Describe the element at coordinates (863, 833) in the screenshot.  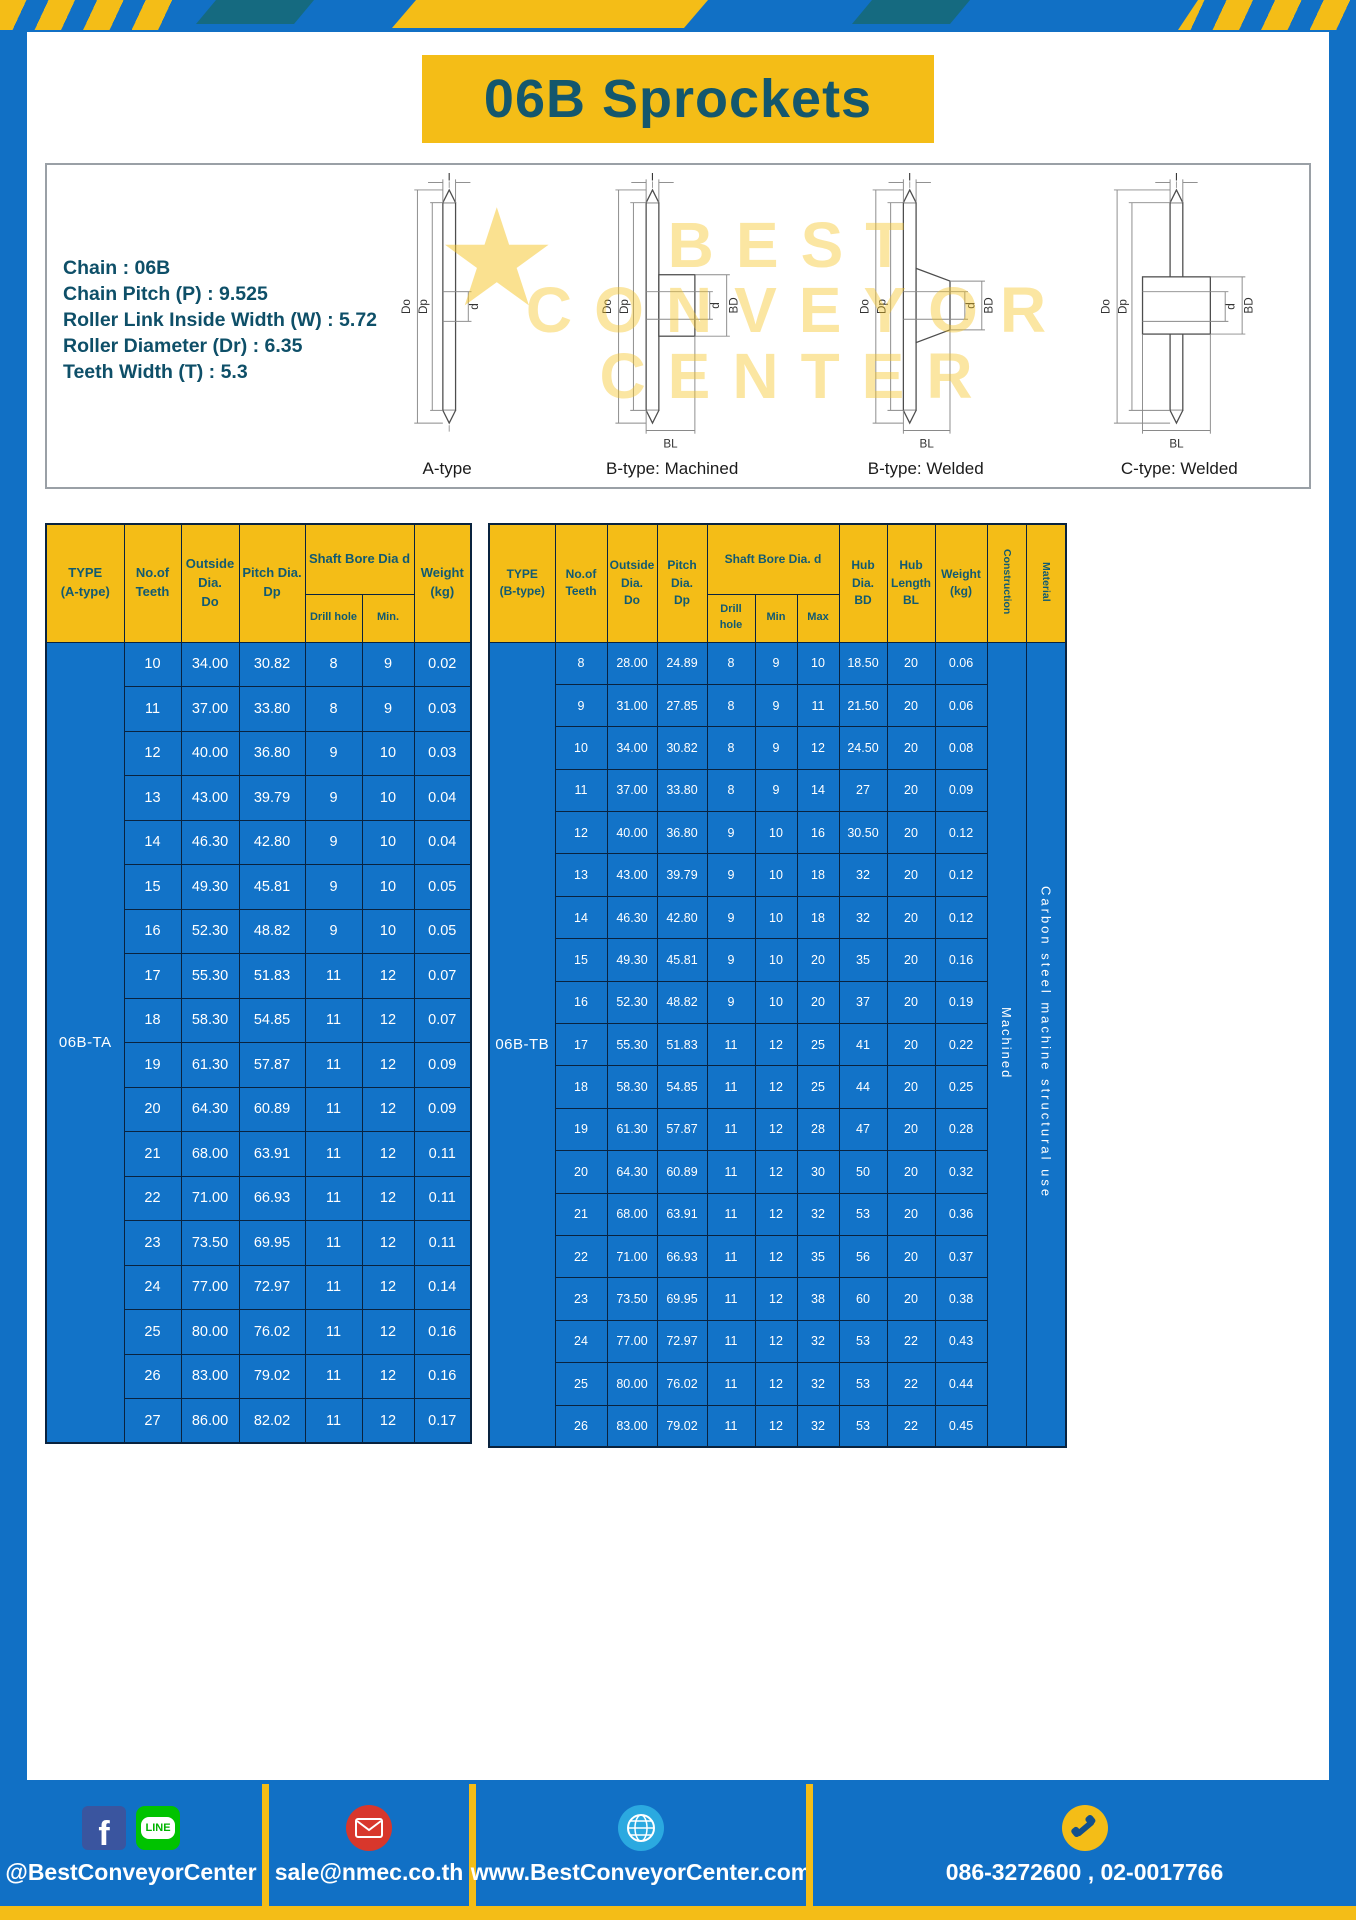
I see `table-cell: 30.50` at that location.